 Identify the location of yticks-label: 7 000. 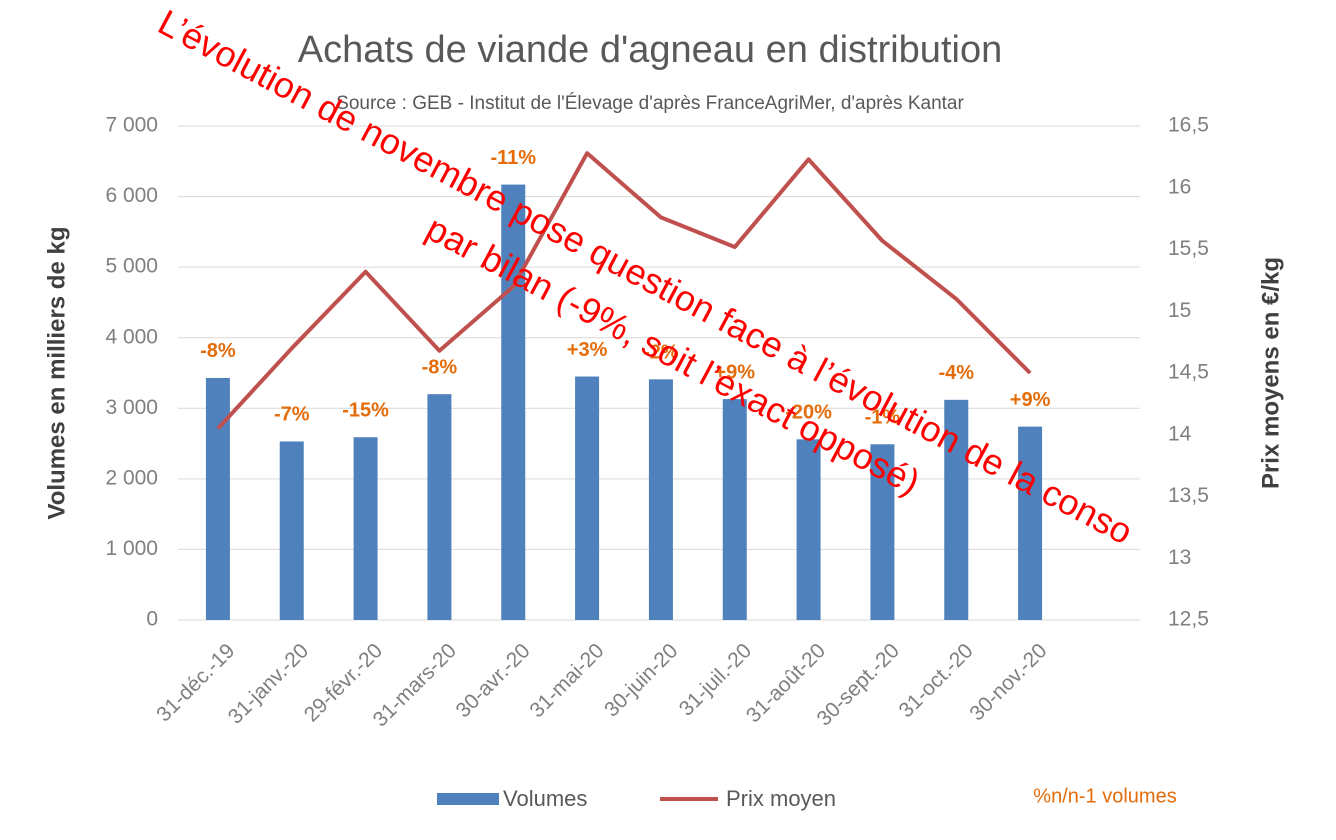
(131, 125).